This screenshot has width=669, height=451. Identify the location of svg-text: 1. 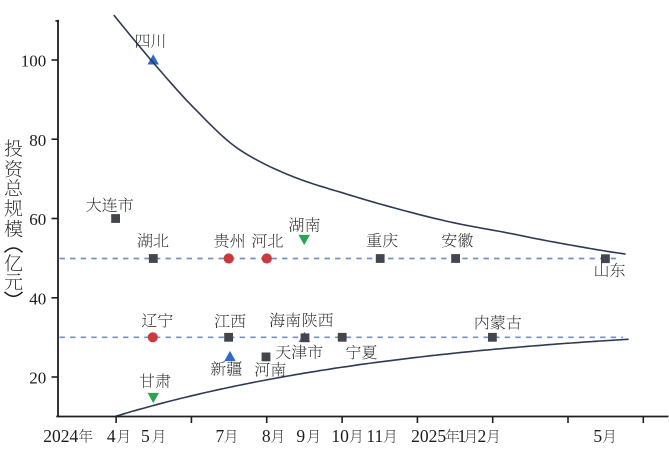
(462, 436).